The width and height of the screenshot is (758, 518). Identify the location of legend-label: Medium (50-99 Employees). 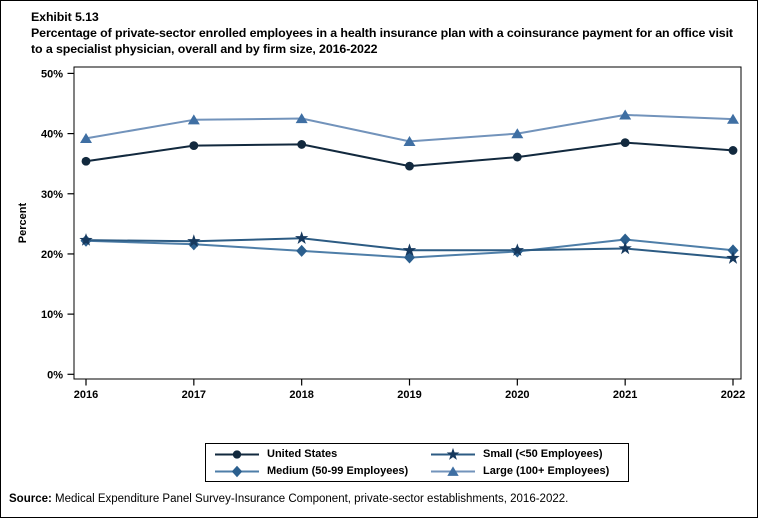
(338, 471).